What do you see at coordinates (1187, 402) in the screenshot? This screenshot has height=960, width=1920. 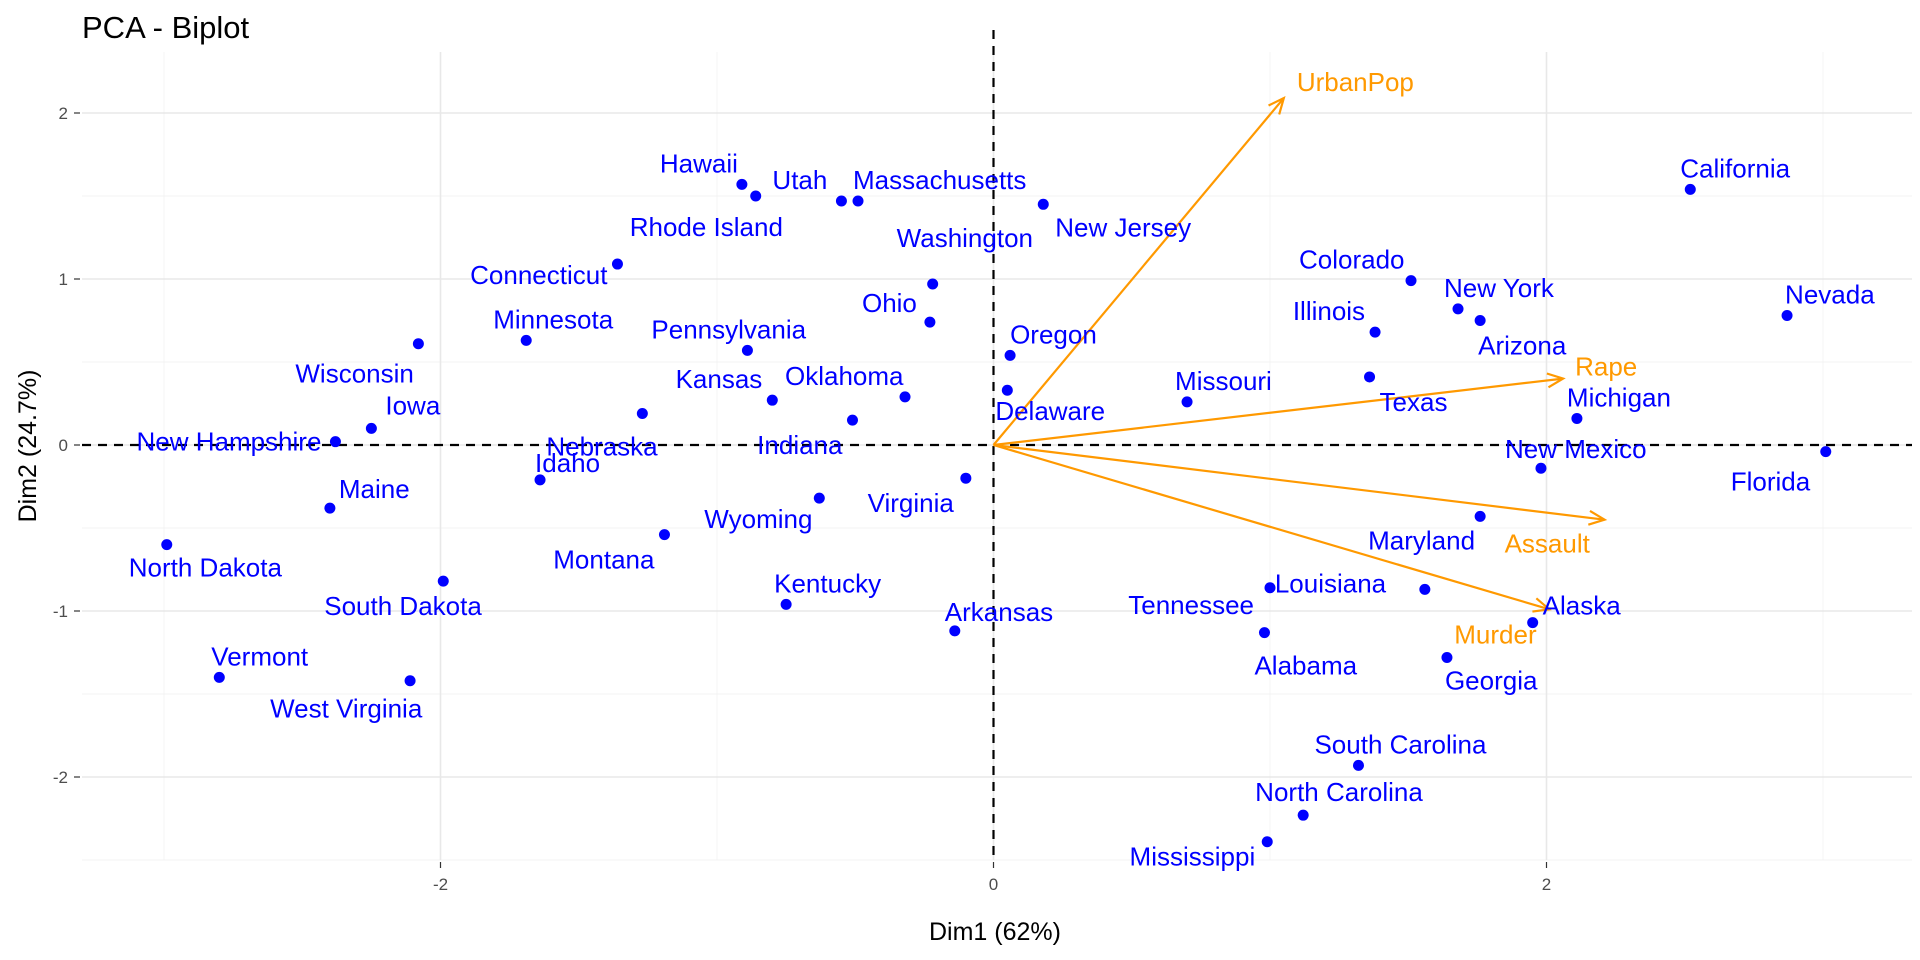 I see `point-missouri` at bounding box center [1187, 402].